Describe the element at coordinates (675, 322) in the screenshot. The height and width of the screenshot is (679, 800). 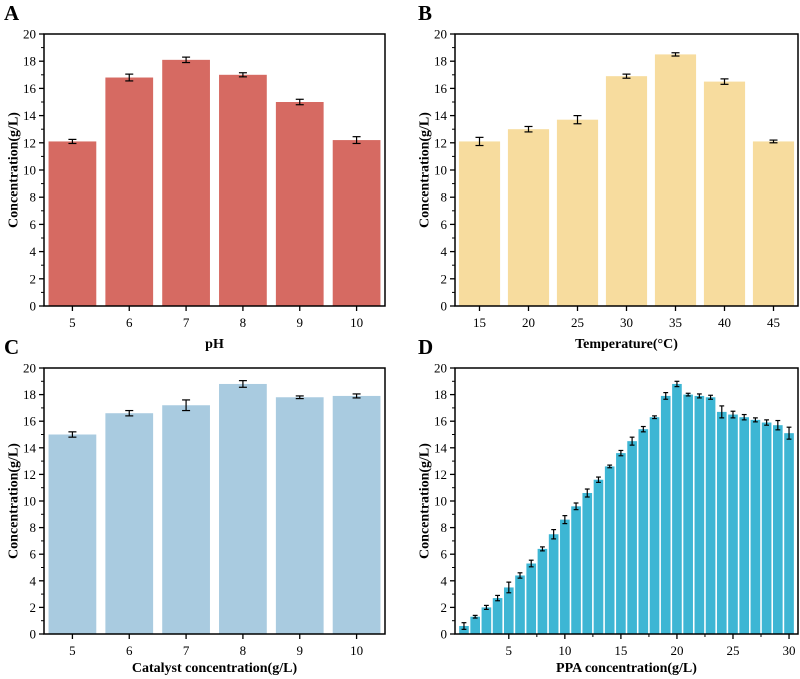
I see `x-tick-label: 35` at that location.